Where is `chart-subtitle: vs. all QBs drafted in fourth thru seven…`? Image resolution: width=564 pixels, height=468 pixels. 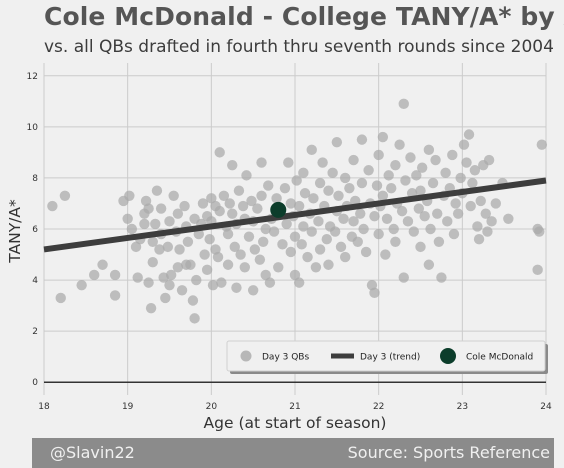 chart-subtitle: vs. all QBs drafted in fourth thru seven… is located at coordinates (299, 47).